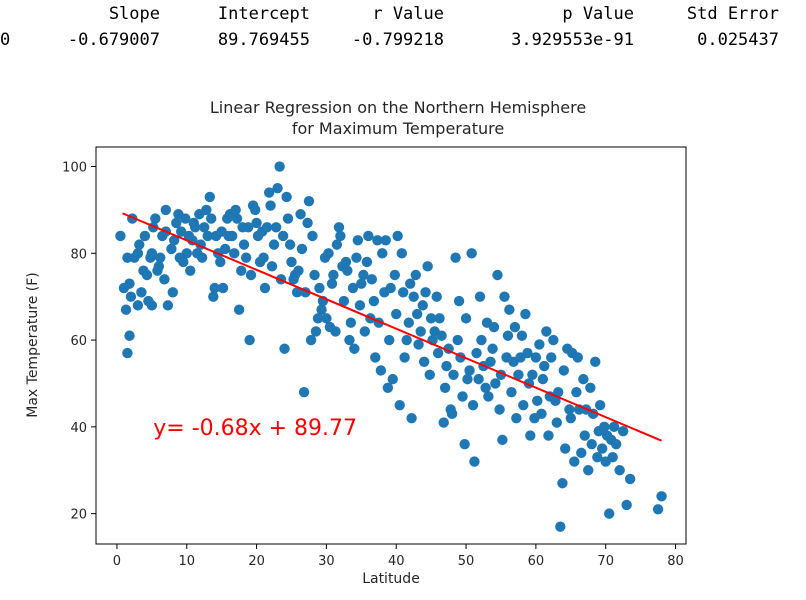 The height and width of the screenshot is (600, 806). I want to click on stats-value-std-error: 0.025437, so click(738, 40).